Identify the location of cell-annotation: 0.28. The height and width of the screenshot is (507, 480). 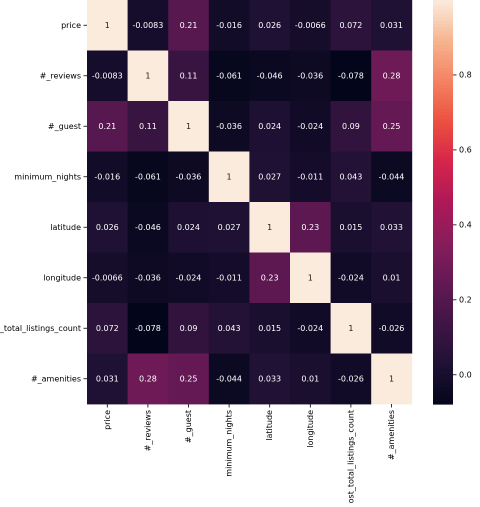
(148, 378).